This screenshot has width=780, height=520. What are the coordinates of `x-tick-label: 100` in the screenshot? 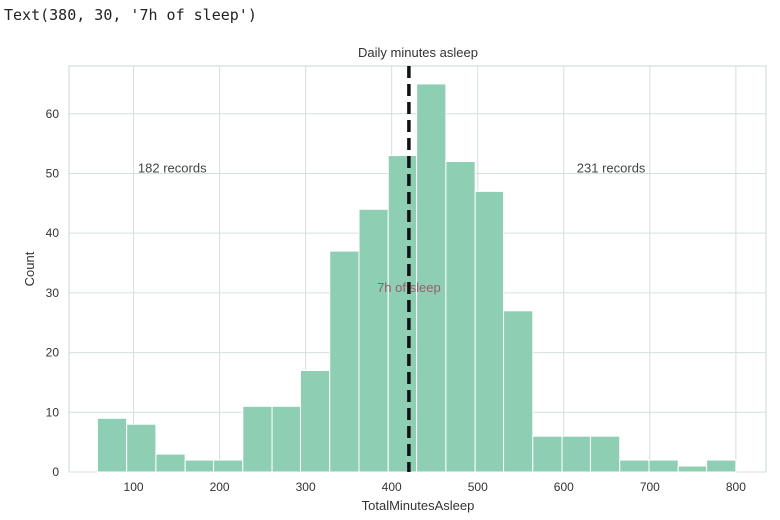 It's located at (134, 487).